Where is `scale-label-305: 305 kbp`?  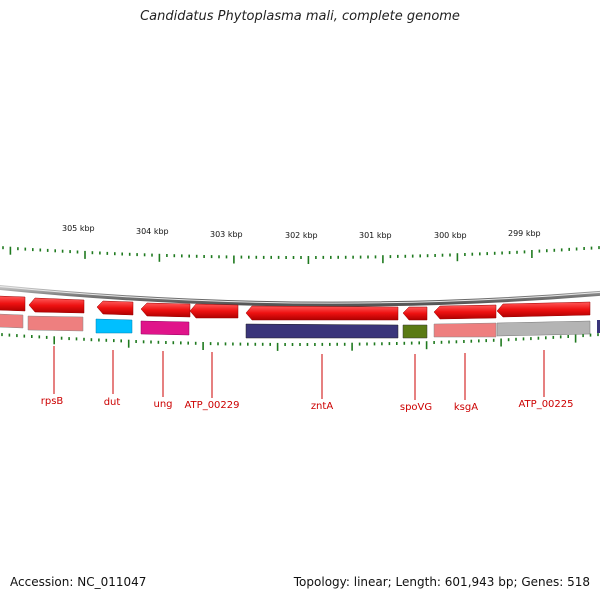 scale-label-305: 305 kbp is located at coordinates (78, 228).